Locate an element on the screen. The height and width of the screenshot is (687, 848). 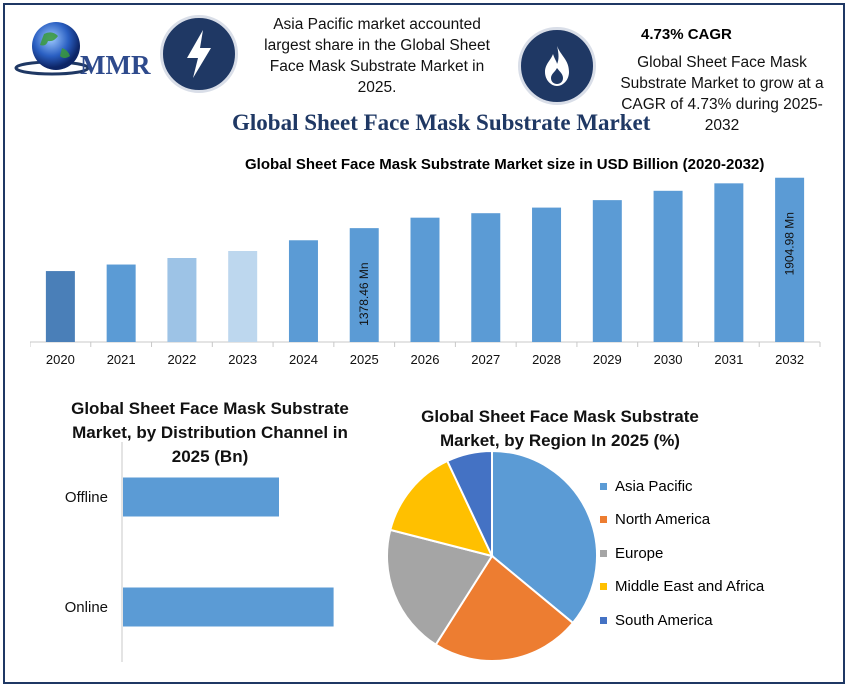
logo: MMR is located at coordinates (87, 53).